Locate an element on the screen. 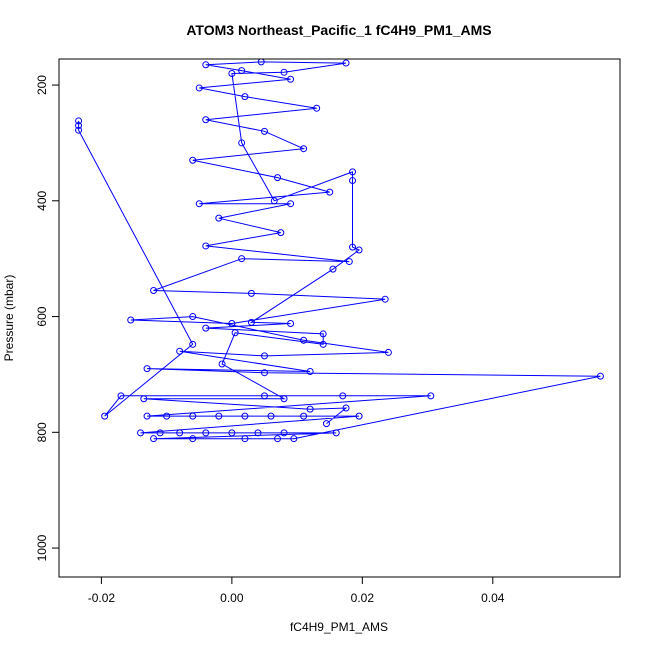 The height and width of the screenshot is (650, 650). y-tick-label: 600 is located at coordinates (42, 316).